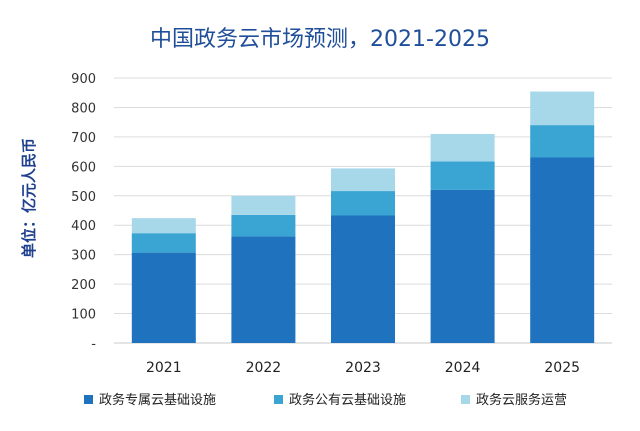 Image resolution: width=640 pixels, height=431 pixels. Describe the element at coordinates (83, 212) in the screenshot. I see `y-axis-ticks: 900 800 700 600 500 400 300 200 100 -` at that location.